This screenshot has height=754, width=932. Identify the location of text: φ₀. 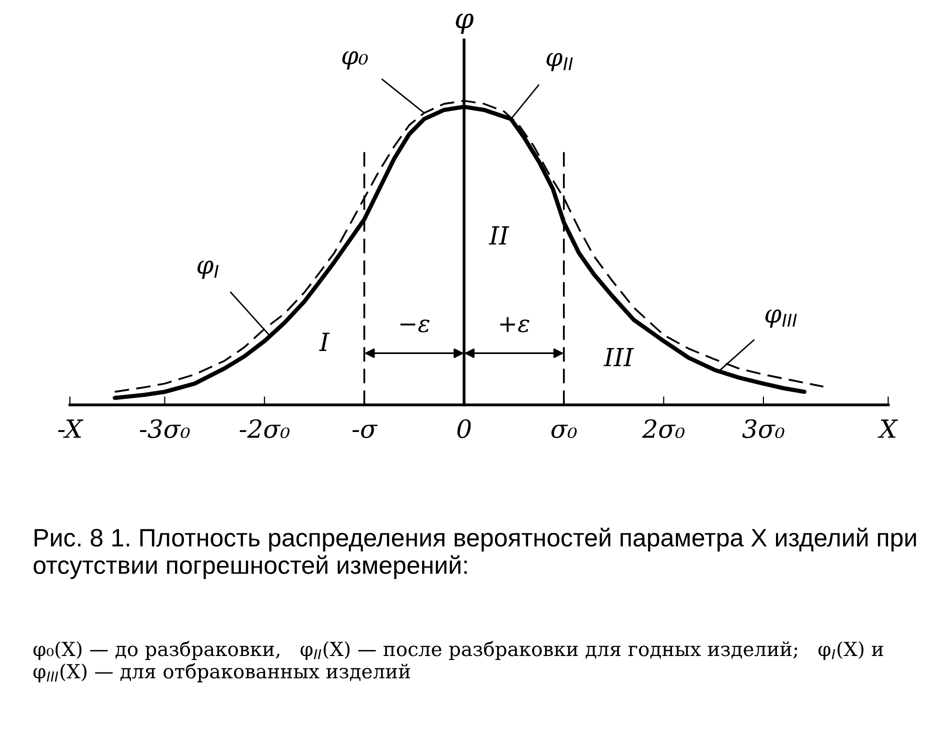
(355, 60).